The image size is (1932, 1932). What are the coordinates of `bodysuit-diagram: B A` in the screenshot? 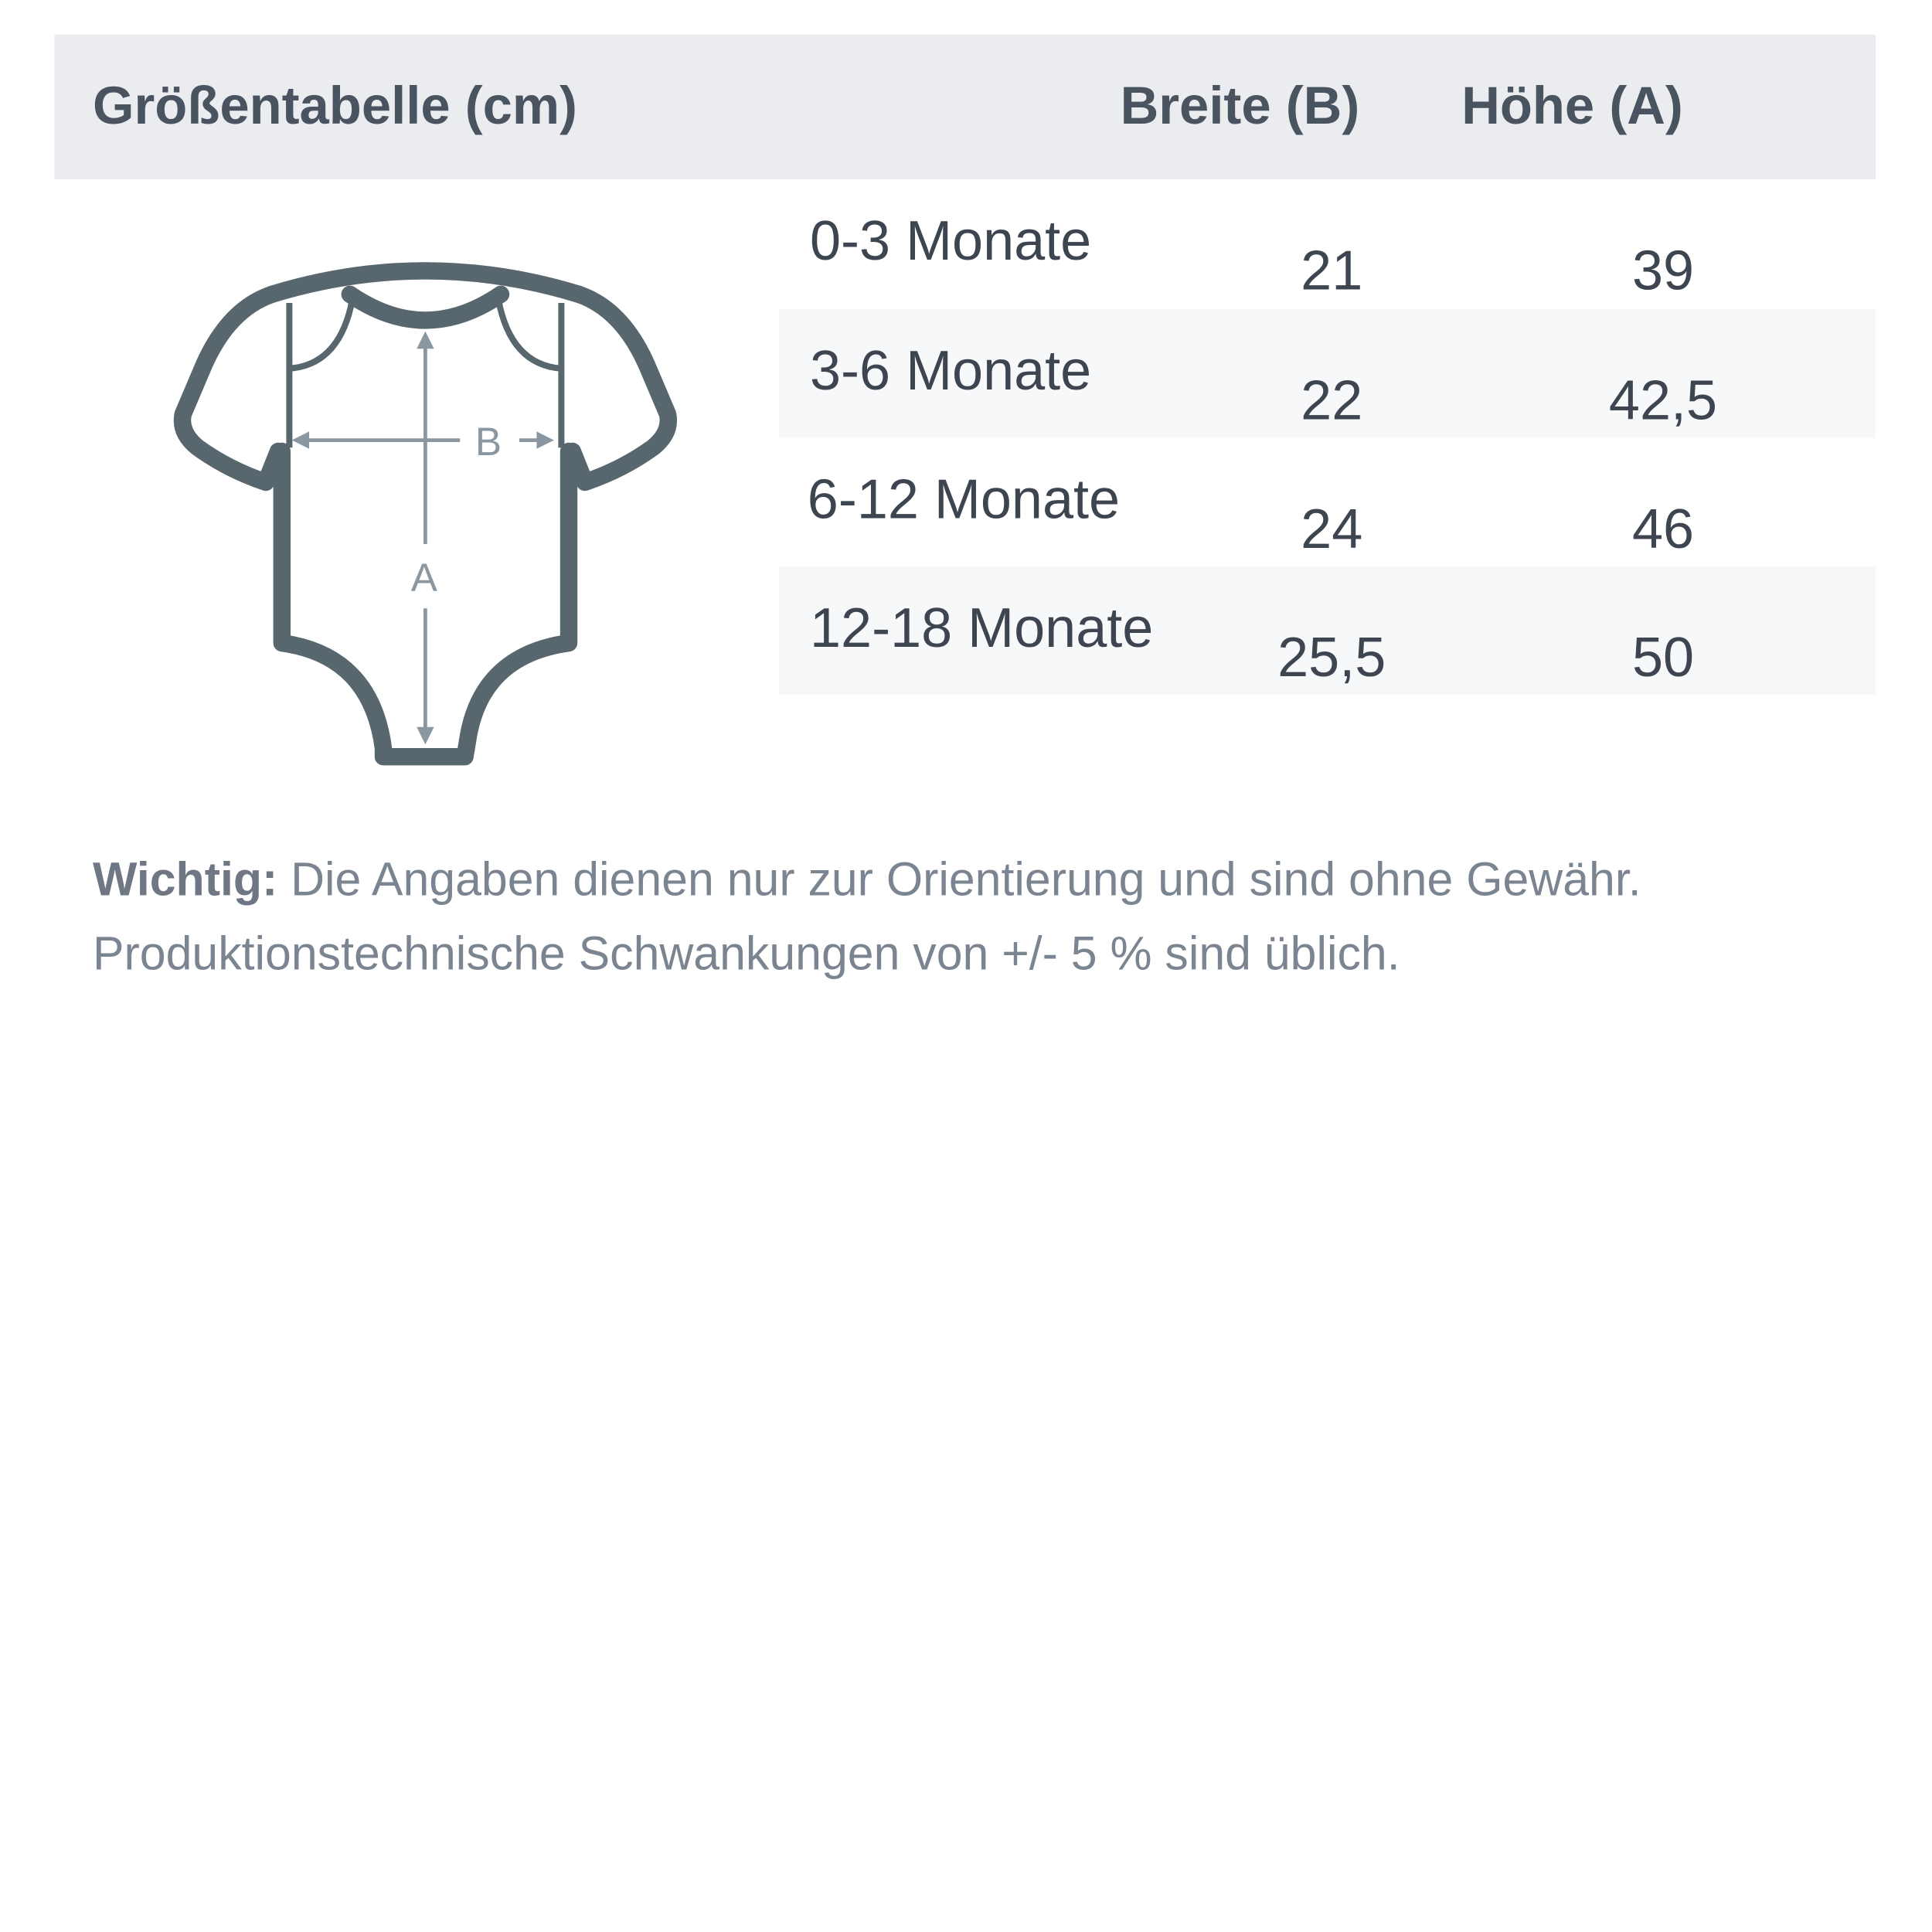 It's located at (425, 514).